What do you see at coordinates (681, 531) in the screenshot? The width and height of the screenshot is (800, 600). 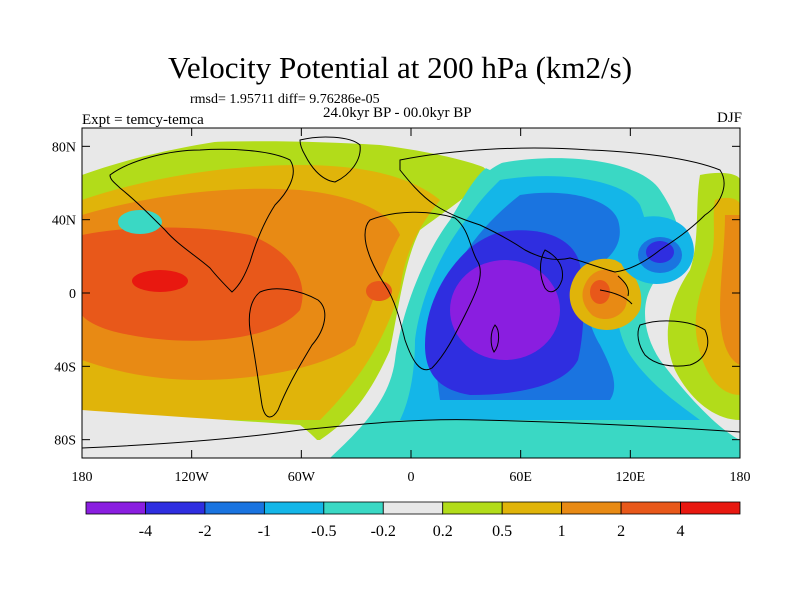 I see `colorbar-label: 4` at bounding box center [681, 531].